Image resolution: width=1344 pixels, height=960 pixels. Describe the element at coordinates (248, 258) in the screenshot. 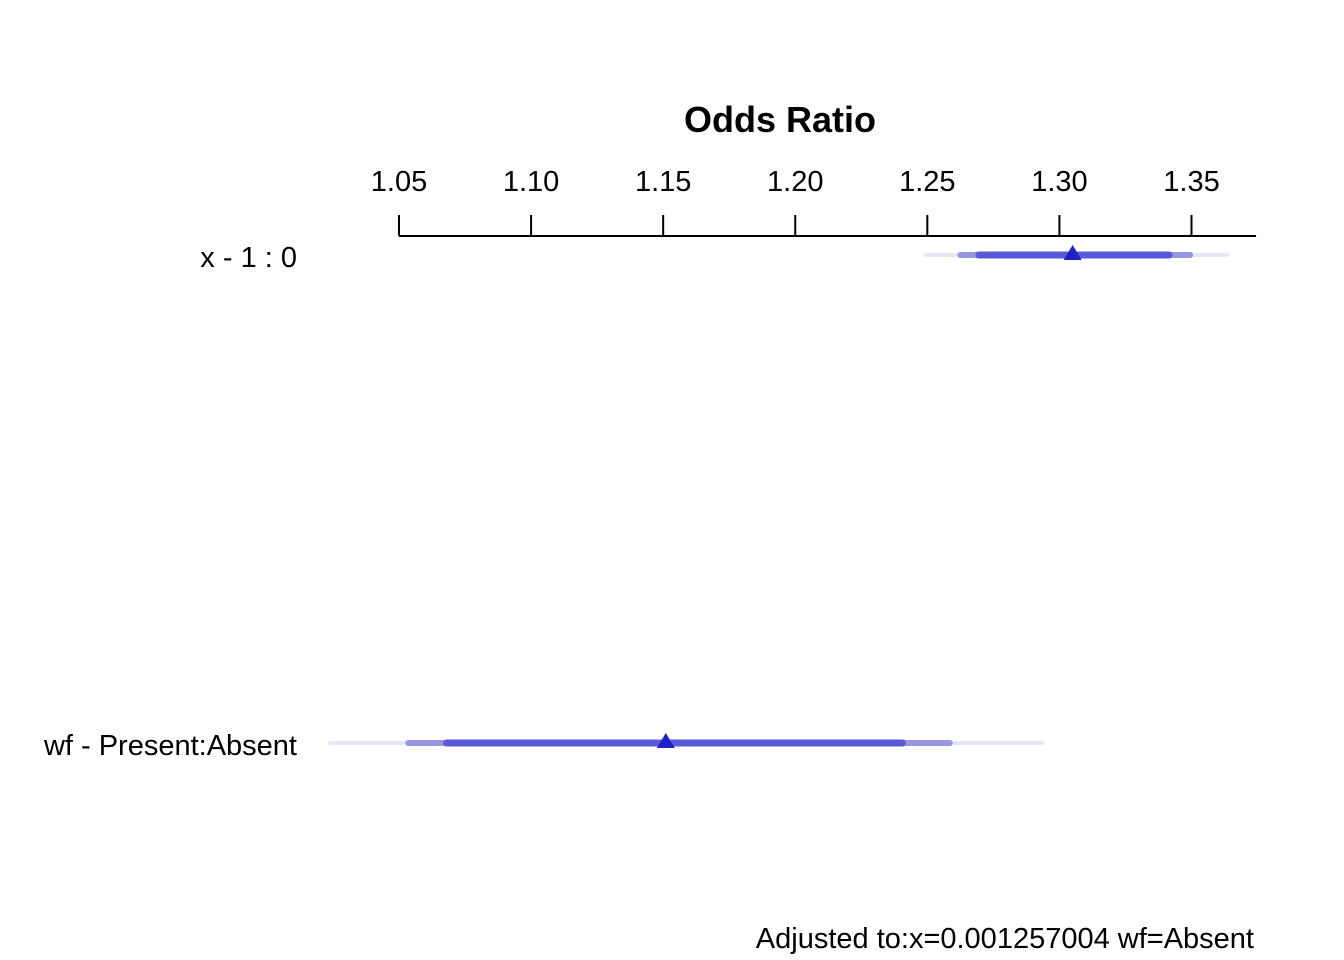

I see `row-label: x - 1 : 0` at that location.